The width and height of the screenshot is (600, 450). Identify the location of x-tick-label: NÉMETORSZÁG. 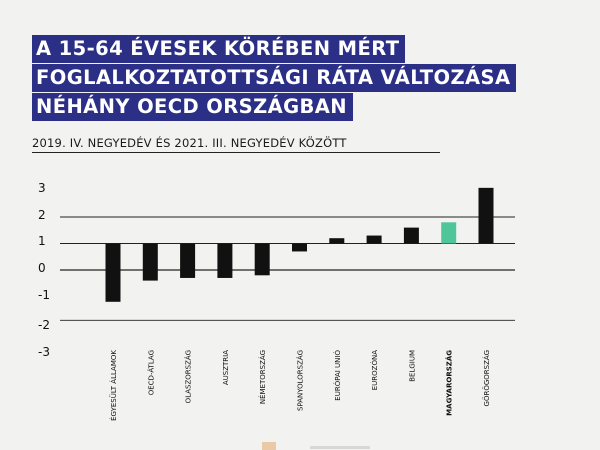
(262, 377).